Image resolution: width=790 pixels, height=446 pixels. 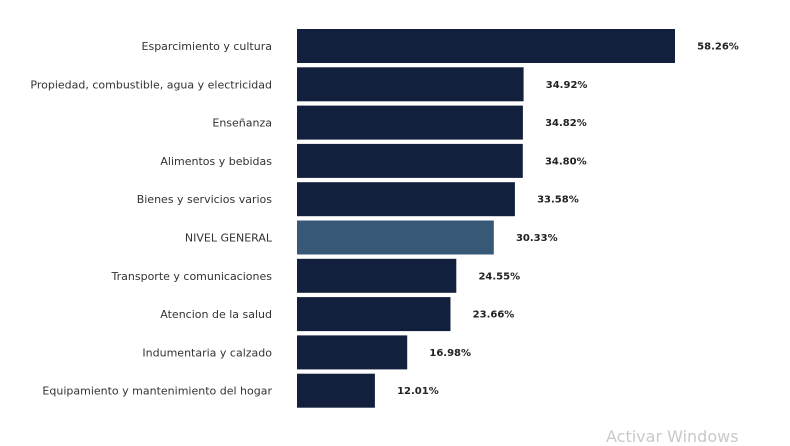 I want to click on category-label-3: Alimentos y bebidas, so click(x=216, y=161).